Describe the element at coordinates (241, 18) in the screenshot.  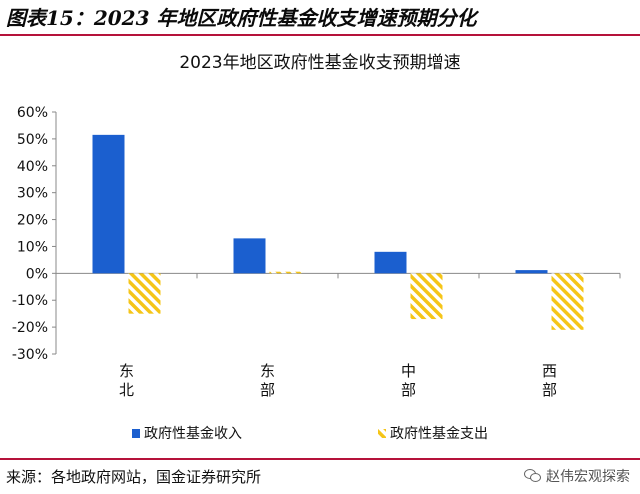
I see `figure-title: 图表15：2023 年地区政府性基金收支增速预期分化` at that location.